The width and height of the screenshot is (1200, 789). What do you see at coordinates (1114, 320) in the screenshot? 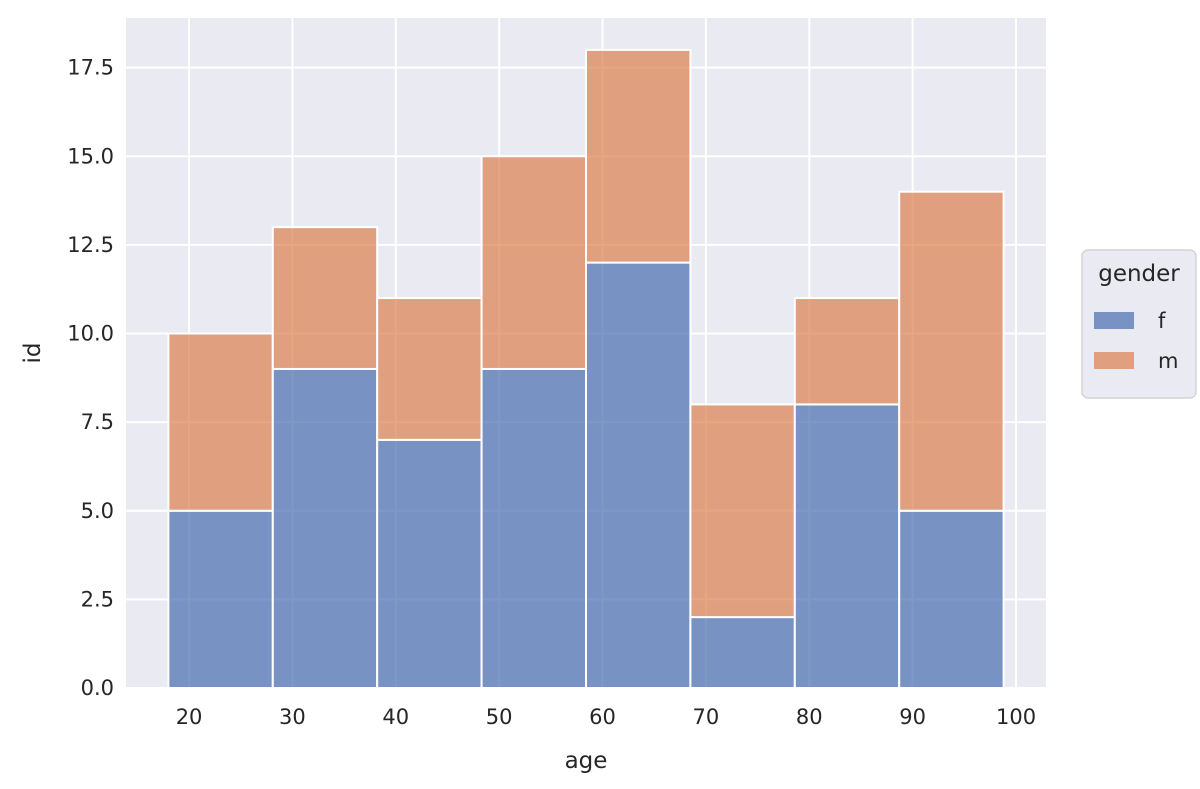
I see `legend-swatch-f` at bounding box center [1114, 320].